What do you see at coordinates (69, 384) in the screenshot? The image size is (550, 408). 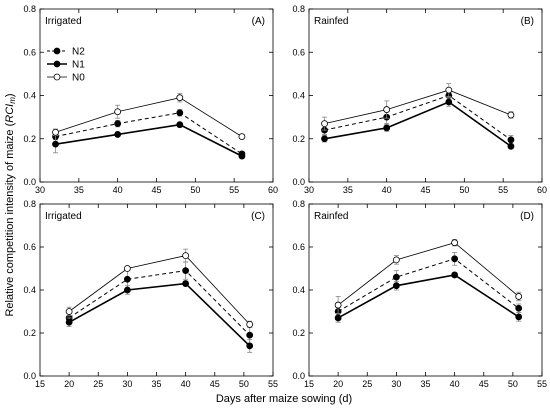 I see `x-tick-label: 20` at bounding box center [69, 384].